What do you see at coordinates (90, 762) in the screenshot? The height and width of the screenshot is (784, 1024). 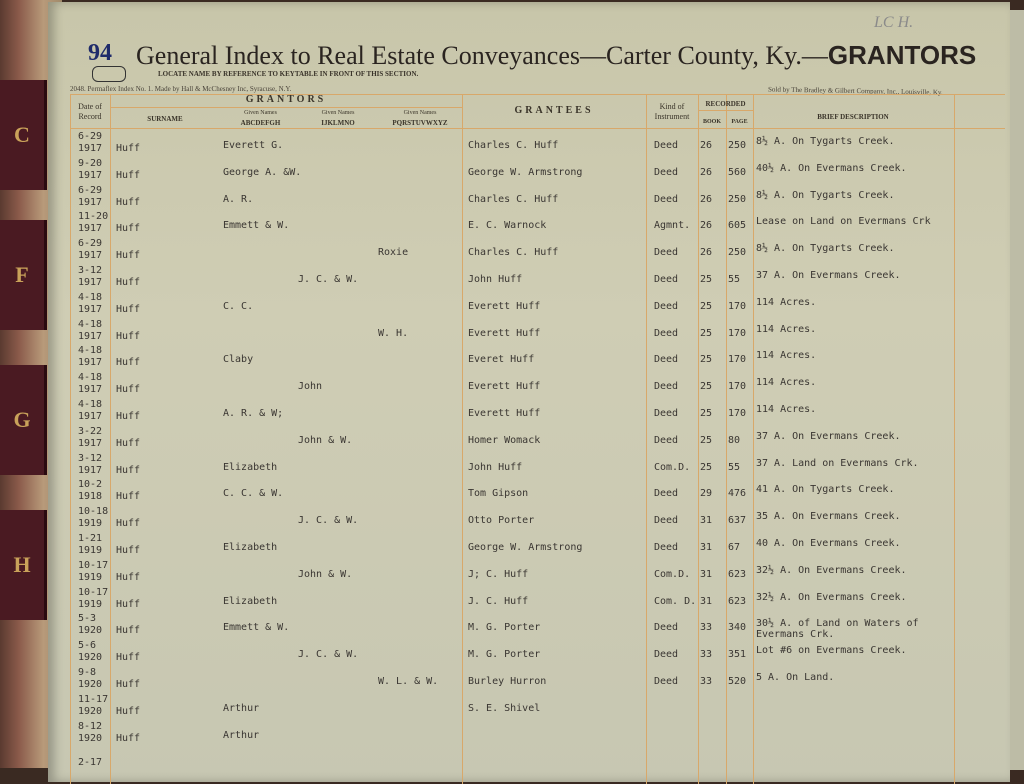 I see `trailing-date: 2-17` at bounding box center [90, 762].